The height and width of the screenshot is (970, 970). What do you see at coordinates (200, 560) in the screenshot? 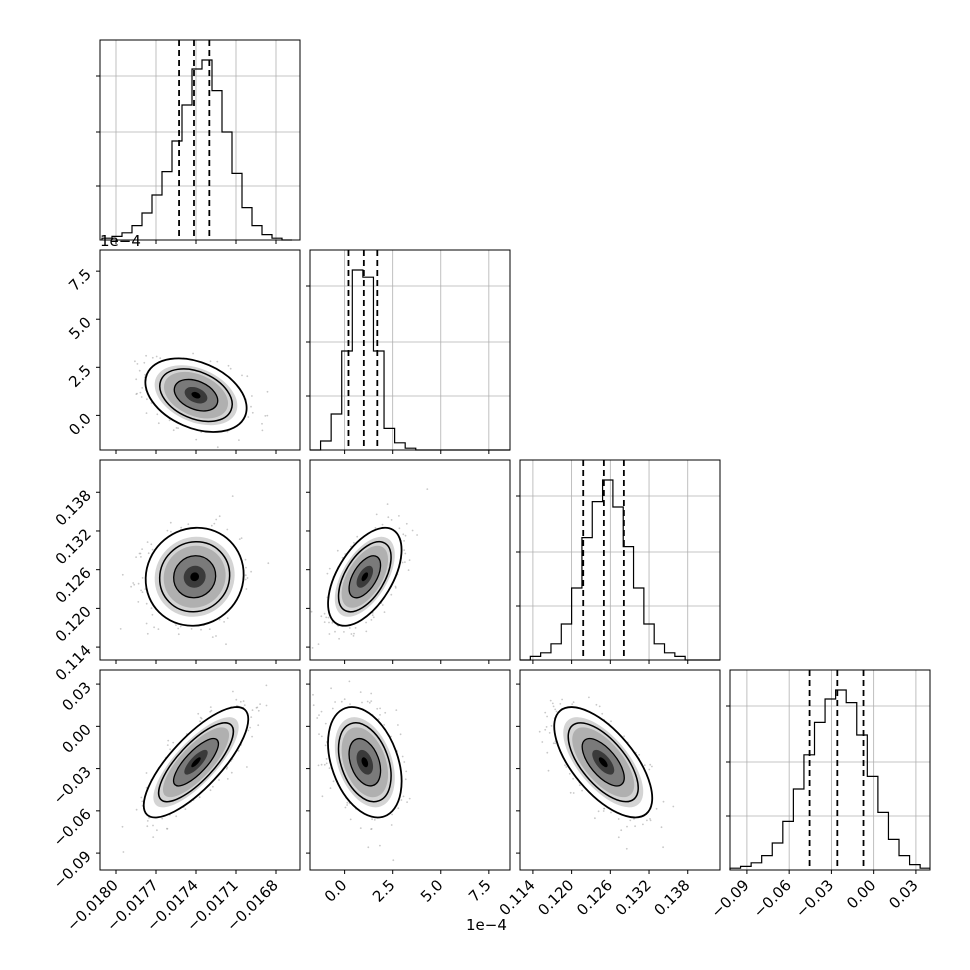
I see `panel-frame` at bounding box center [200, 560].